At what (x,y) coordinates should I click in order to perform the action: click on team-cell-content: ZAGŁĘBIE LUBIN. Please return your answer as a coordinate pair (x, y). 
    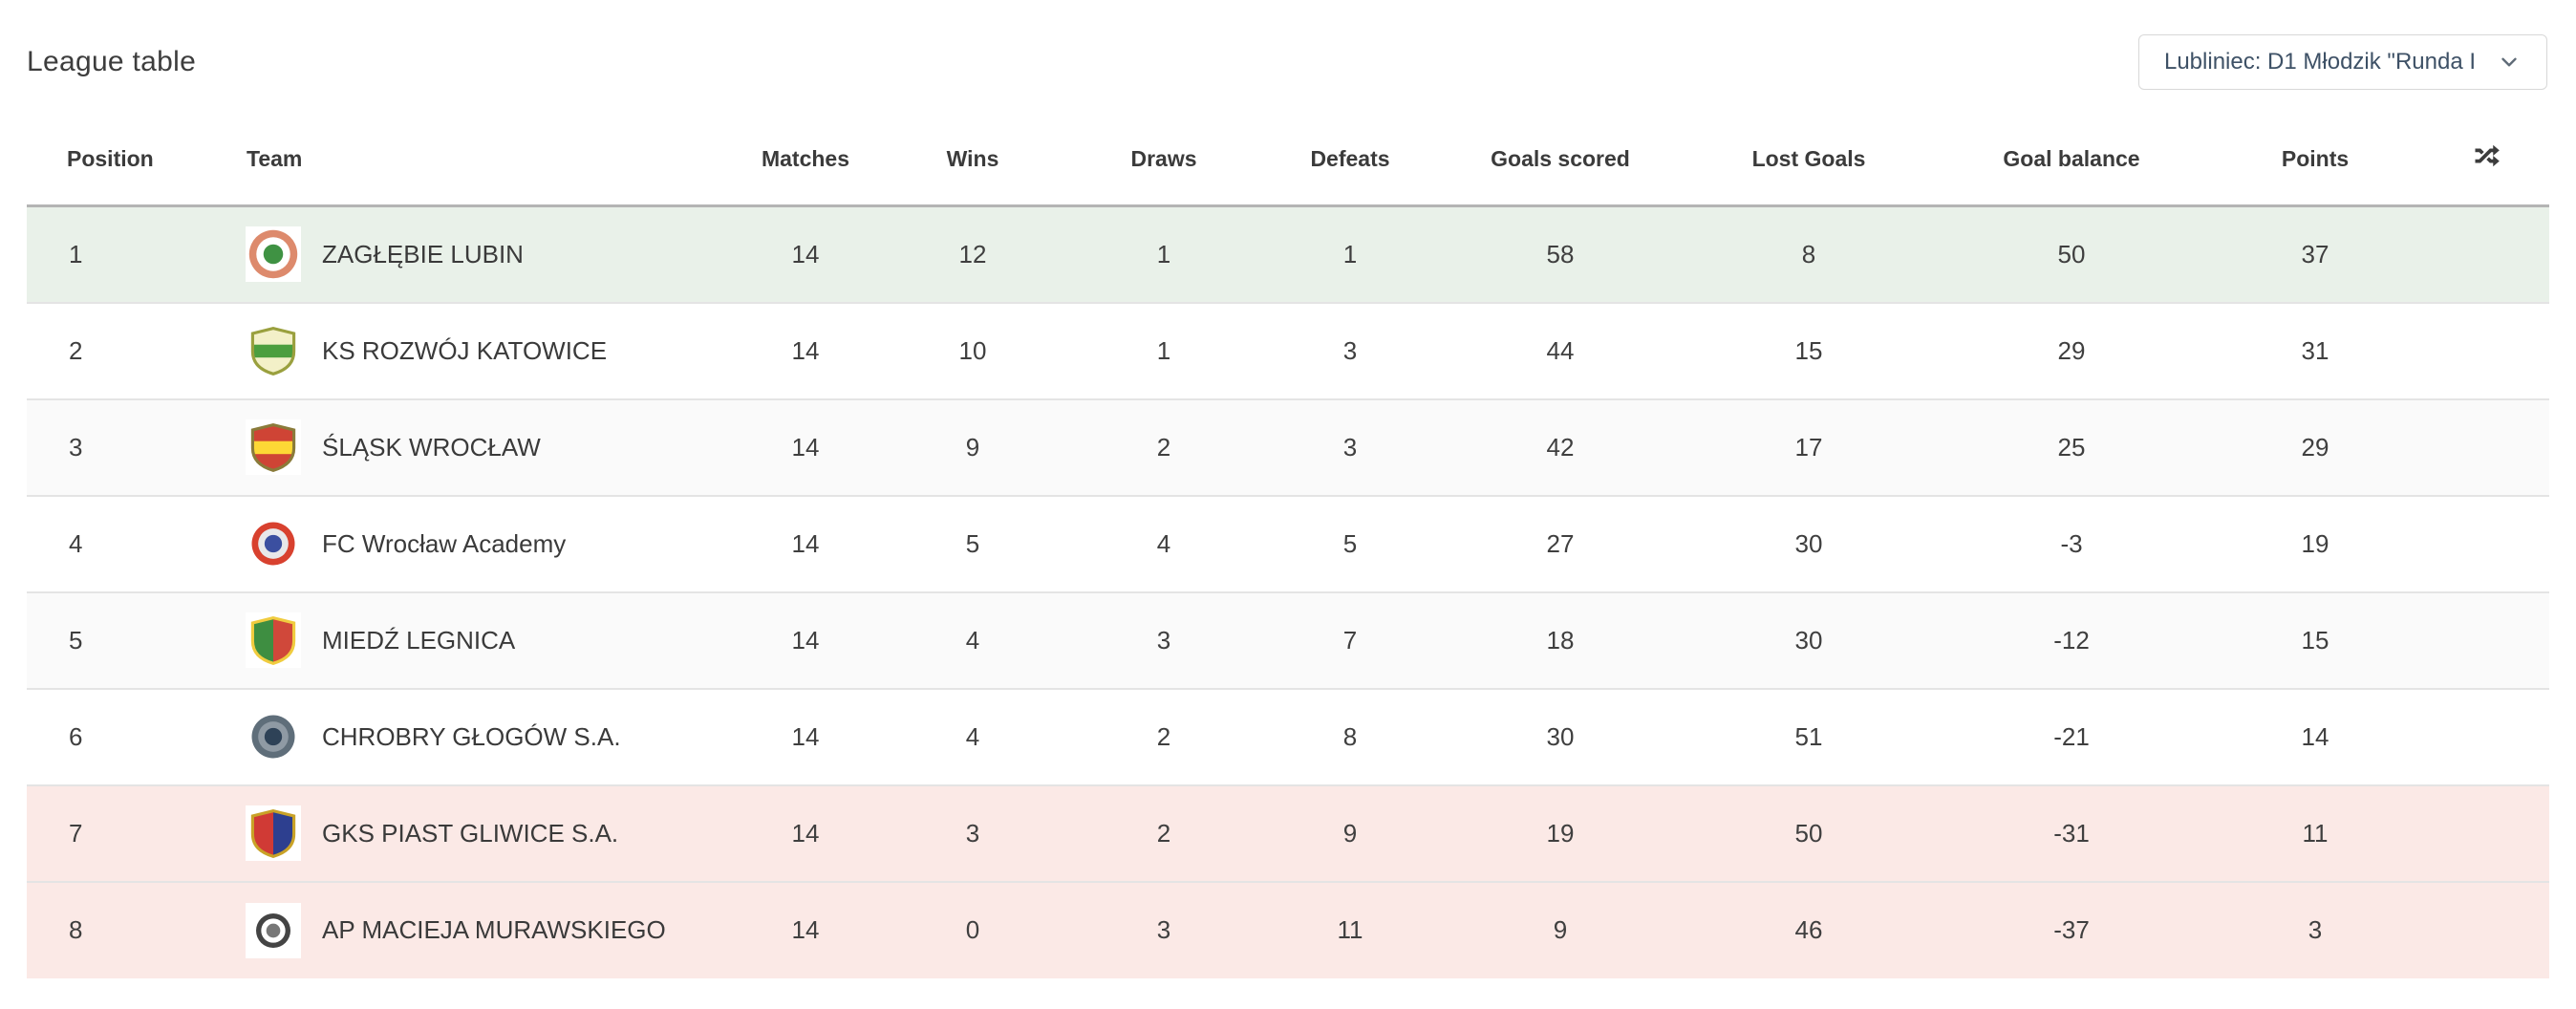
    Looking at the image, I should click on (480, 254).